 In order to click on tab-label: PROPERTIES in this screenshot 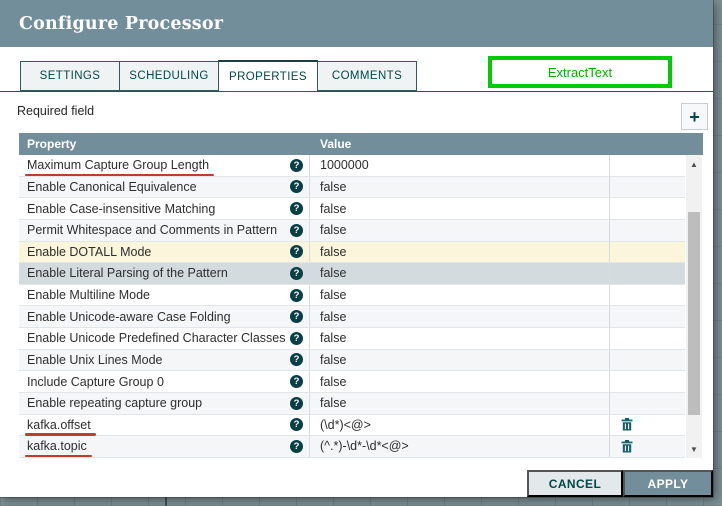, I will do `click(268, 76)`.